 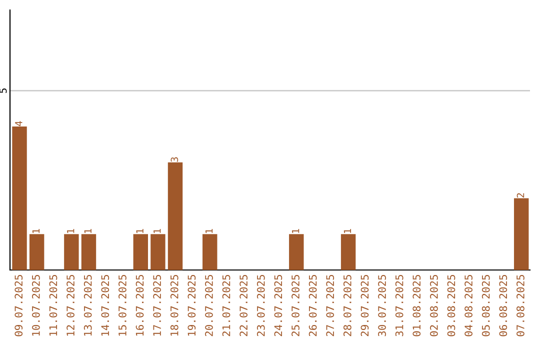 What do you see at coordinates (36, 305) in the screenshot?
I see `x-tick-label: 10.07.2025` at bounding box center [36, 305].